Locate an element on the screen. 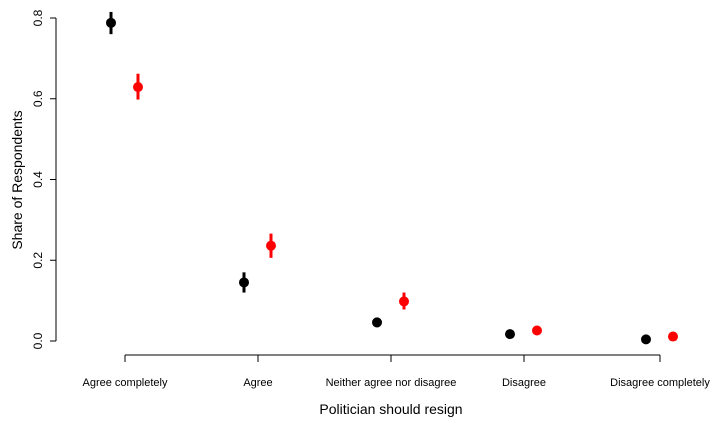 This screenshot has height=425, width=718. x-tick-label: Agree is located at coordinates (257, 383).